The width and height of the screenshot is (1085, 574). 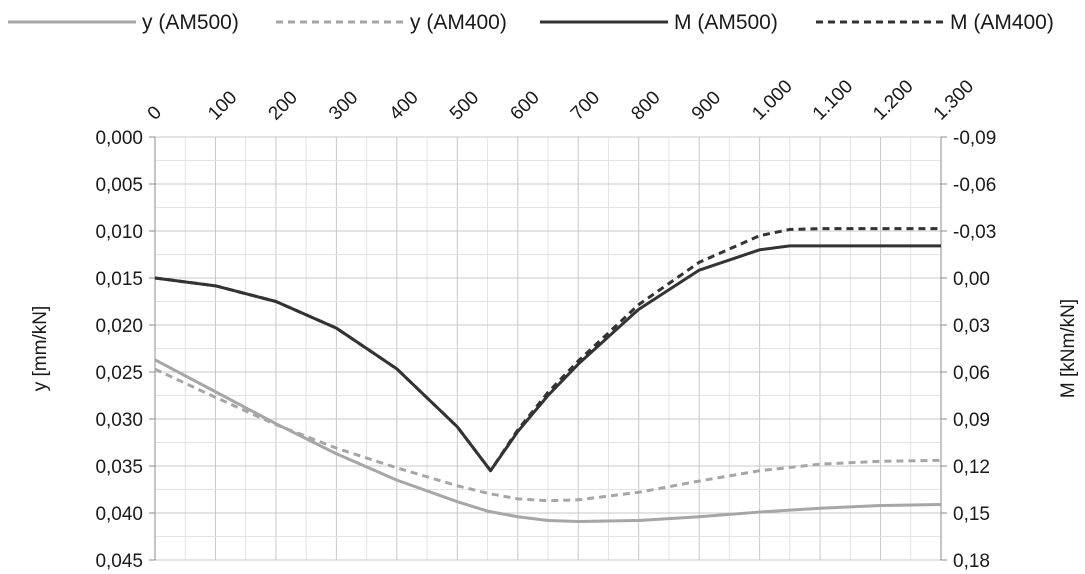 What do you see at coordinates (119, 185) in the screenshot?
I see `y-tick-label: 0,005` at bounding box center [119, 185].